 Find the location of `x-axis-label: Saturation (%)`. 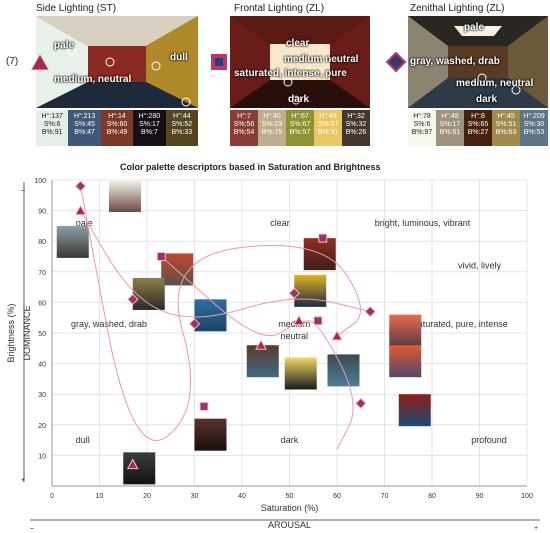

x-axis-label: Saturation (%) is located at coordinates (290, 508).